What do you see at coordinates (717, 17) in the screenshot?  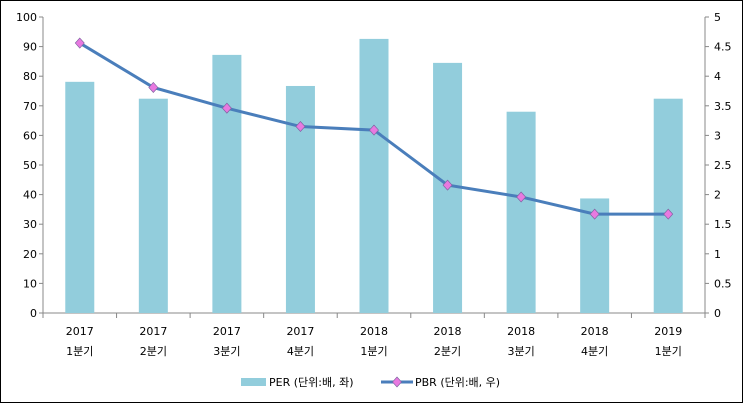 I see `right-tick-label: 5` at bounding box center [717, 17].